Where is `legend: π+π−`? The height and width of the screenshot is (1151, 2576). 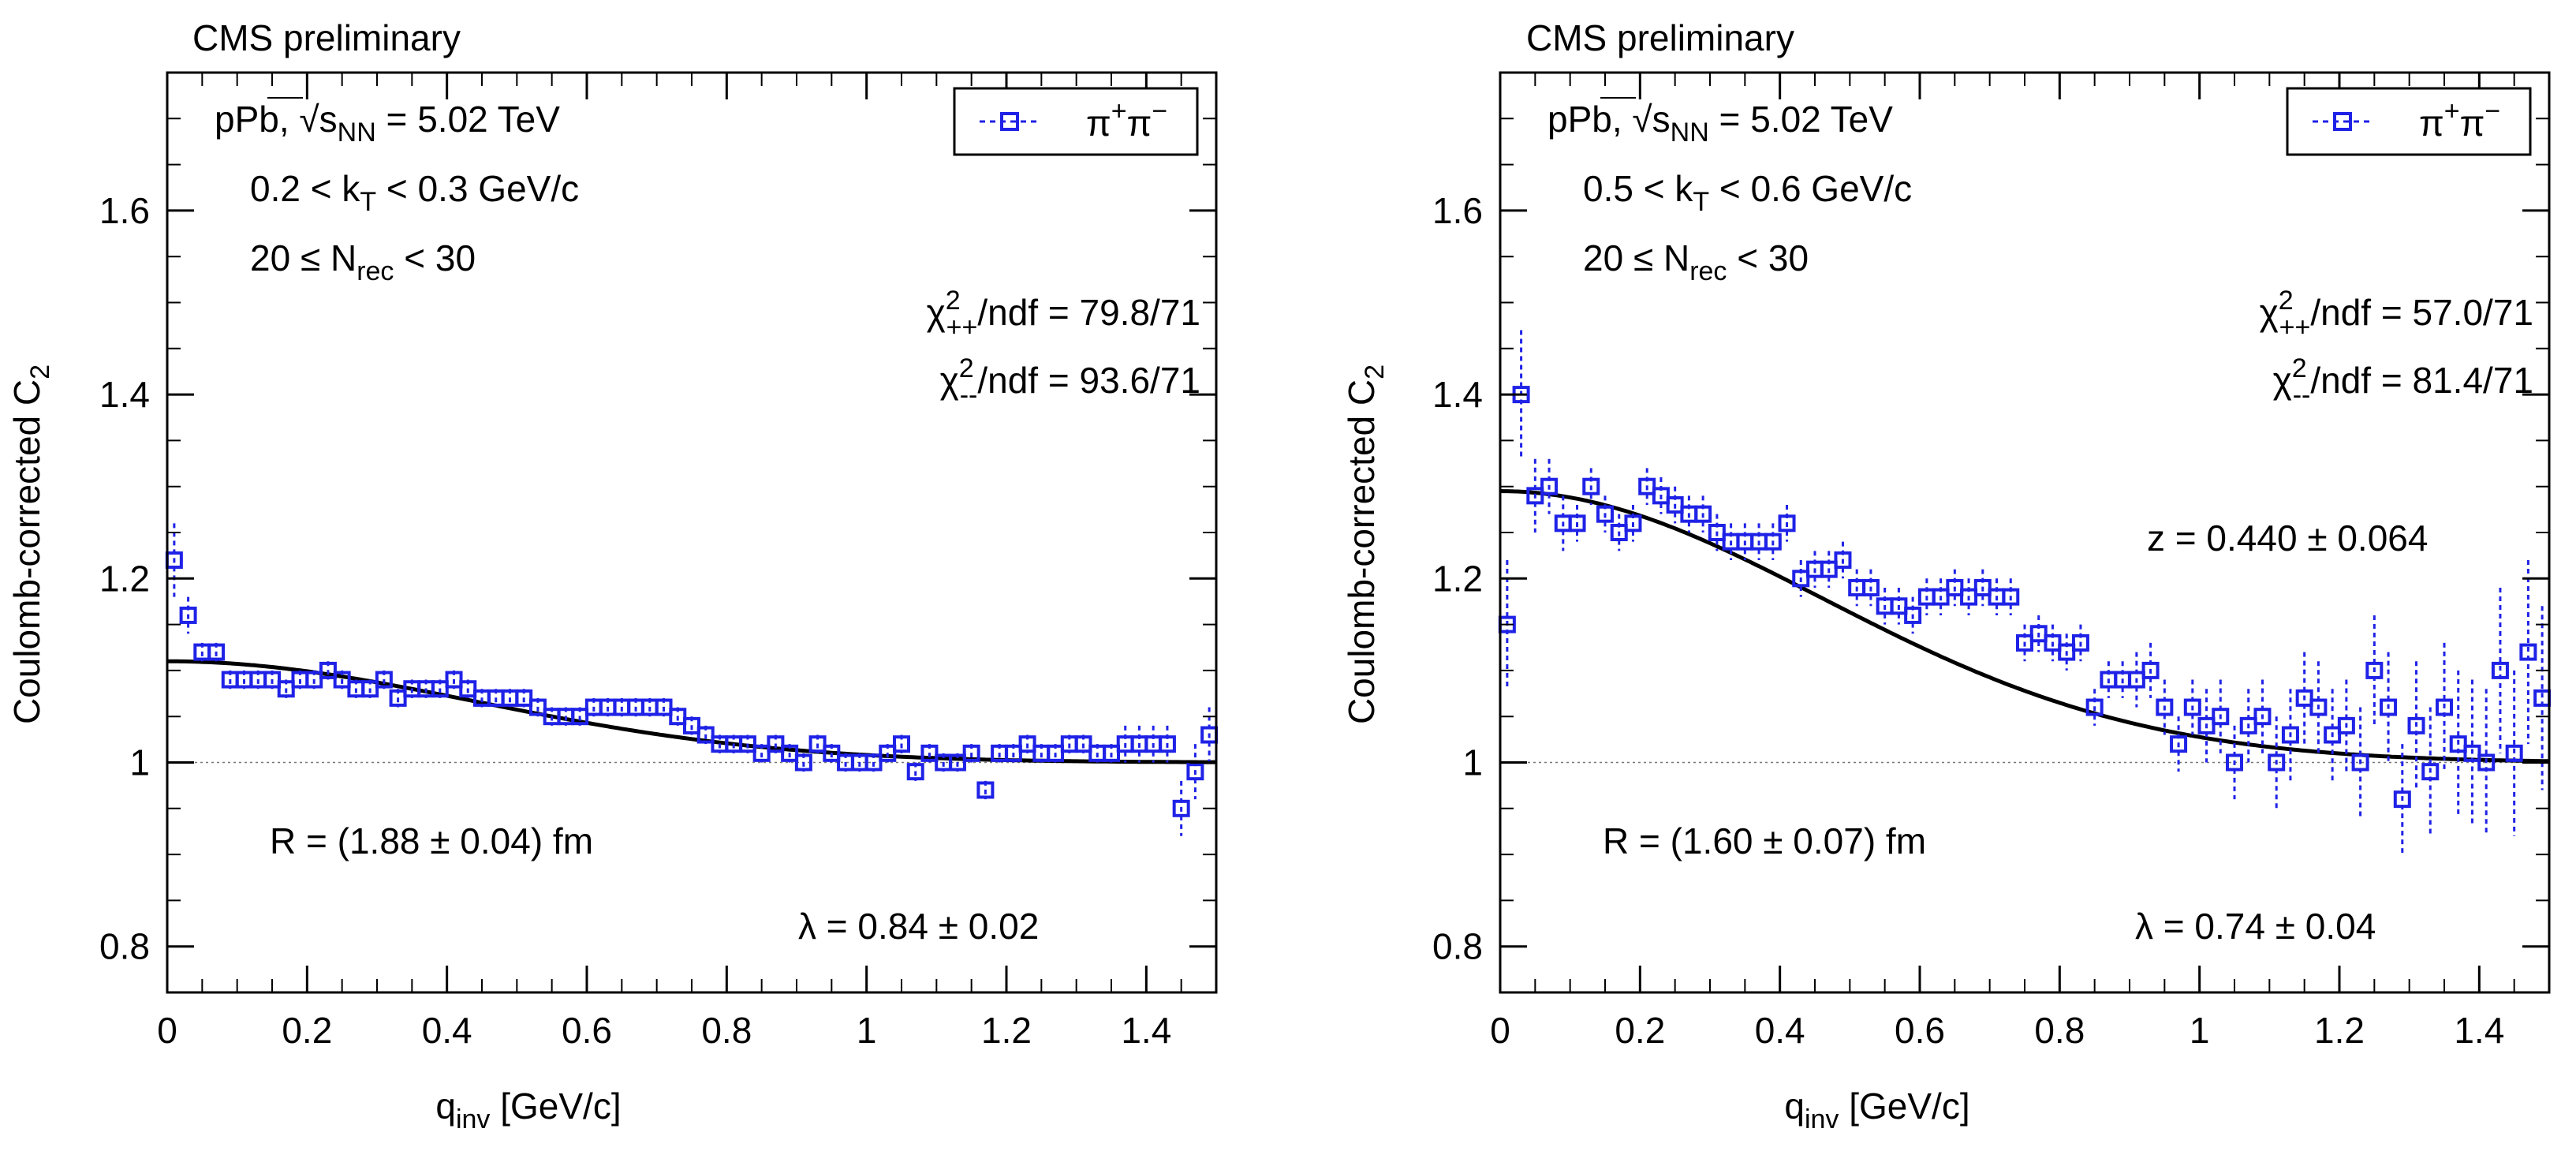
legend: π+π− is located at coordinates (2409, 122).